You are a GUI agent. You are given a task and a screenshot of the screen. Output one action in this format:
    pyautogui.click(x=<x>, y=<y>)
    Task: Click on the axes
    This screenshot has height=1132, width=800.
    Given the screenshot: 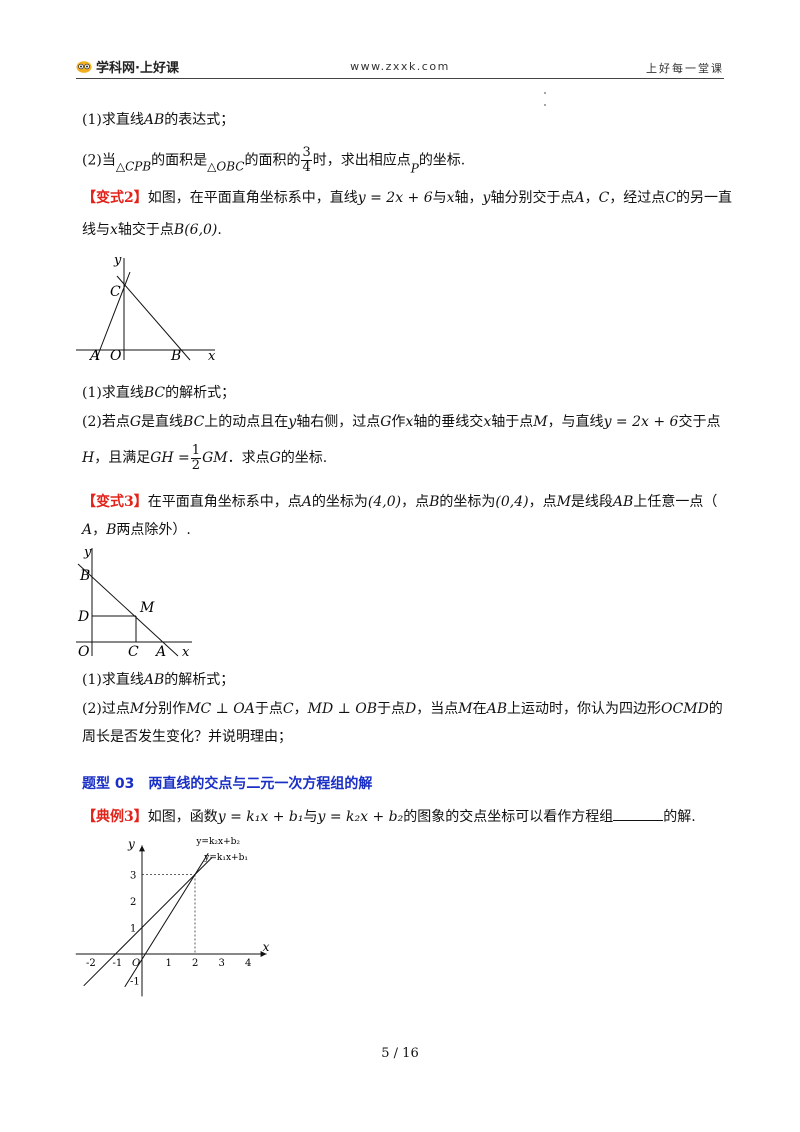 What is the action you would take?
    pyautogui.click(x=171, y=921)
    